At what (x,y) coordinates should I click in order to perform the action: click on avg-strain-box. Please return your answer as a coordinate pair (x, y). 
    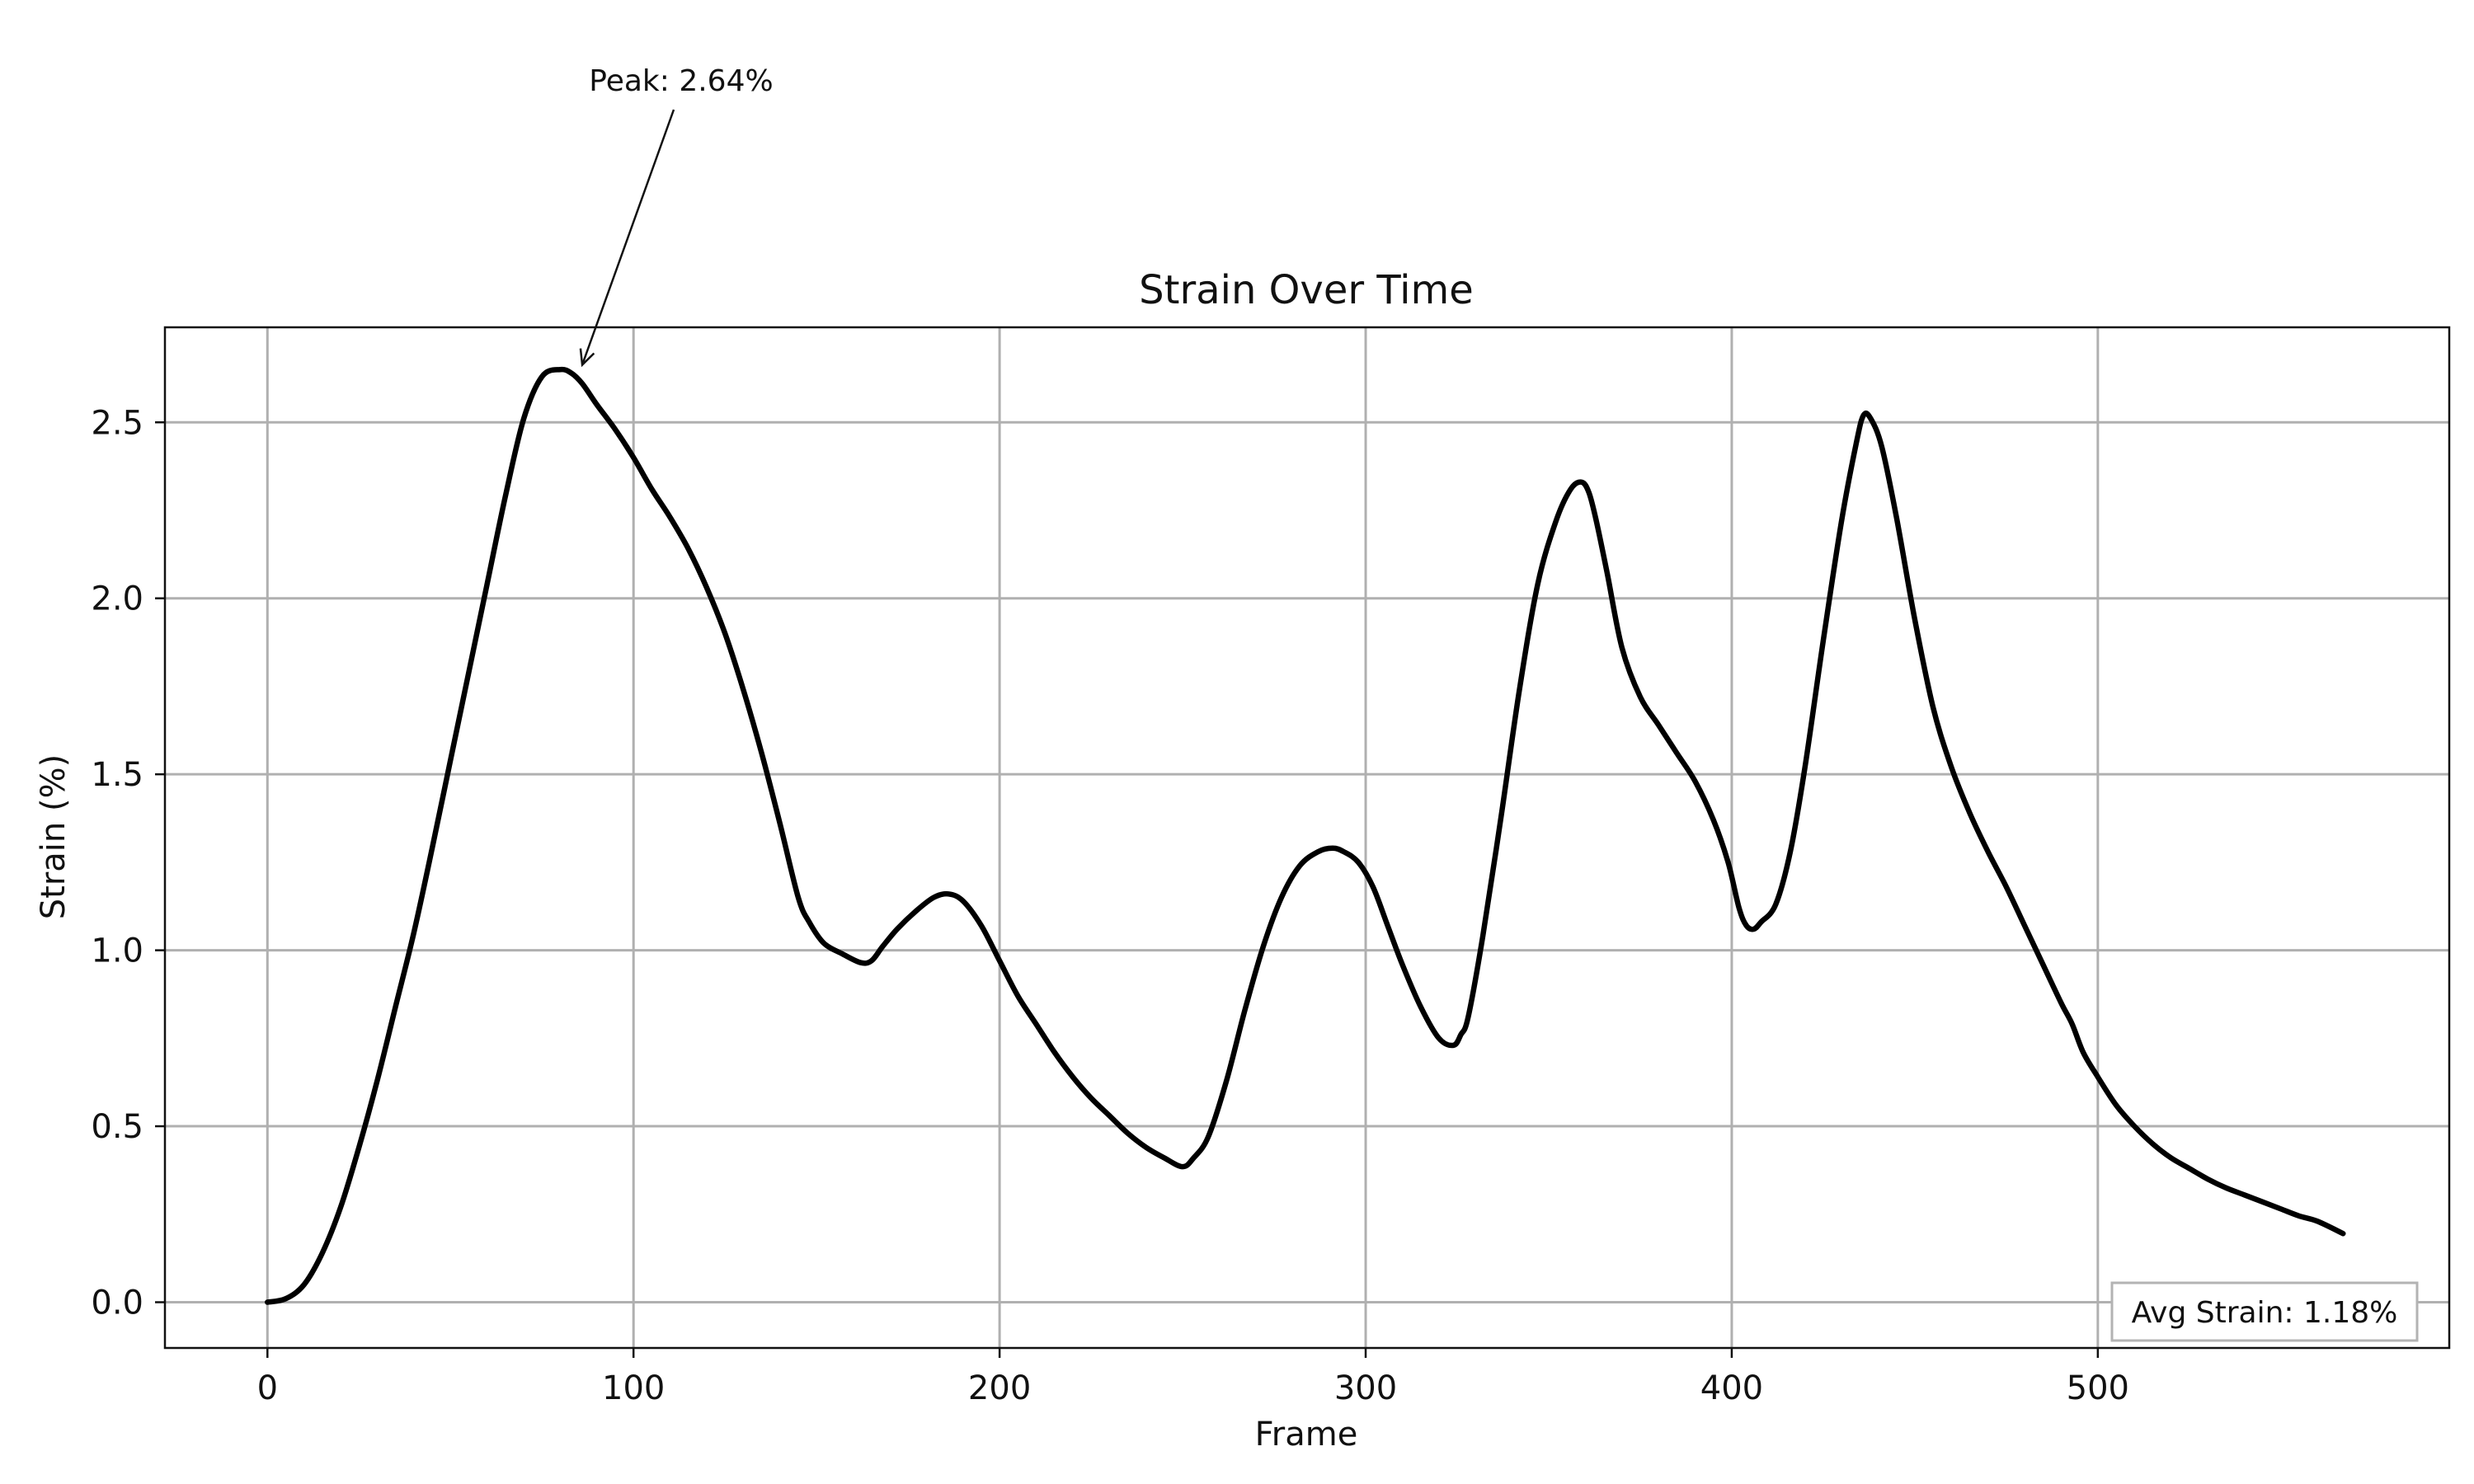
    Looking at the image, I should click on (2264, 1311).